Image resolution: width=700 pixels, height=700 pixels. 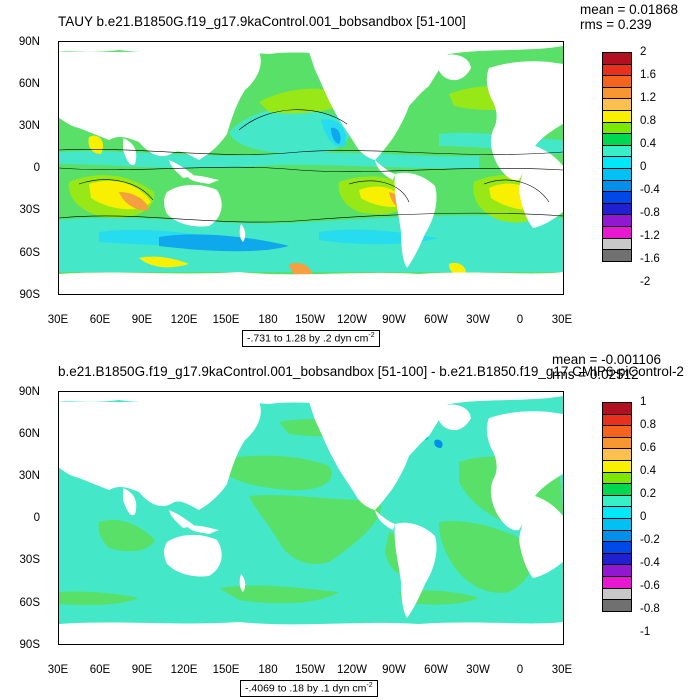 I want to click on contour-info: -.731 to 1.28 by .2 dyn cm-2, so click(x=311, y=338).